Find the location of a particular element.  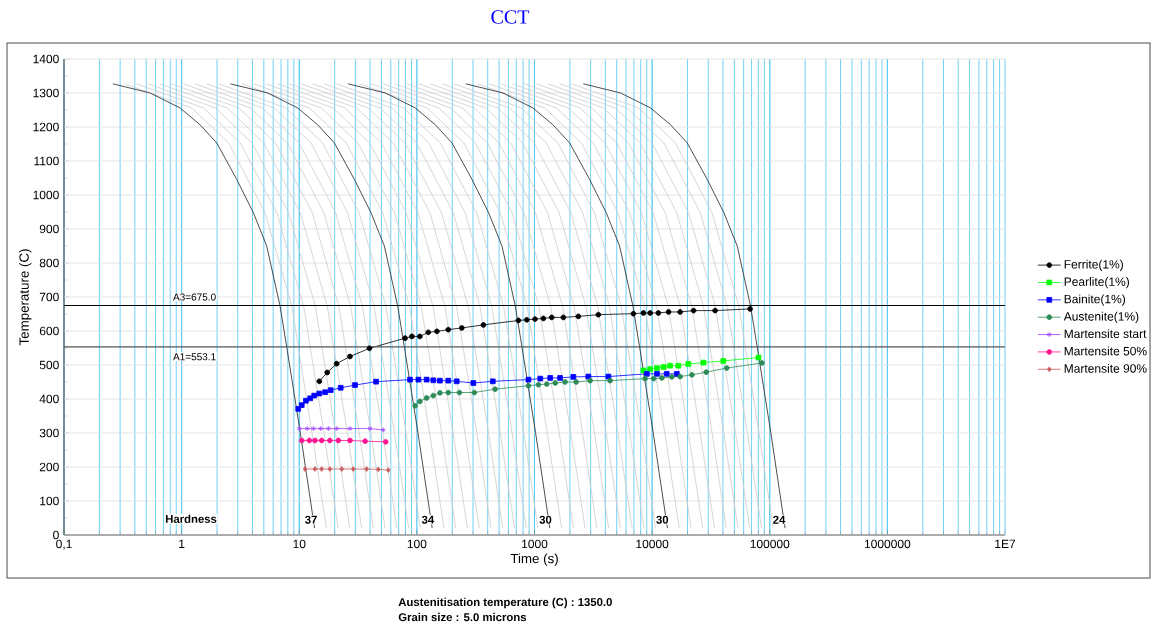

y-tick-label: 1300 is located at coordinates (46, 93).